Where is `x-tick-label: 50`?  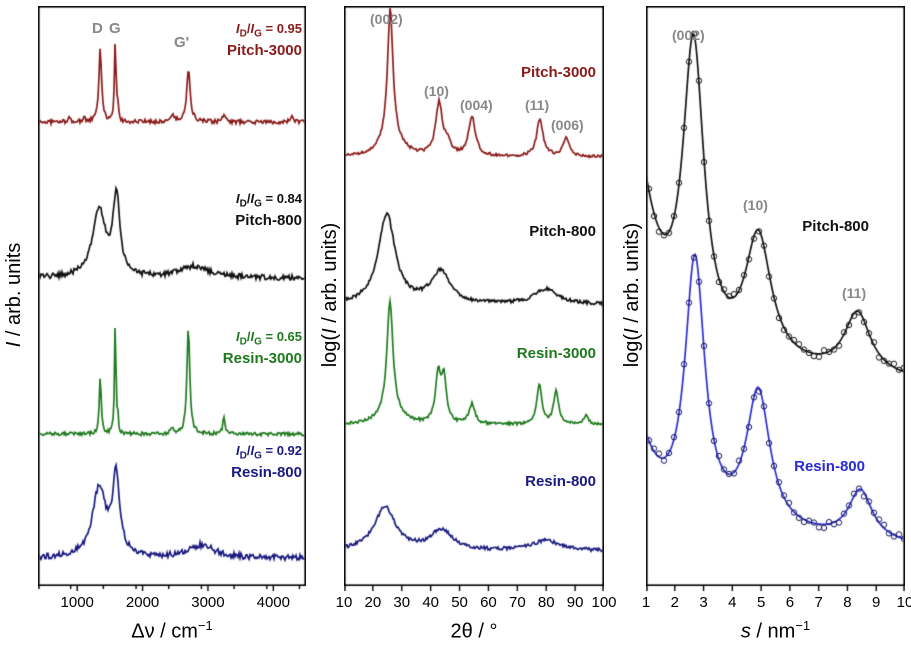
x-tick-label: 50 is located at coordinates (459, 602).